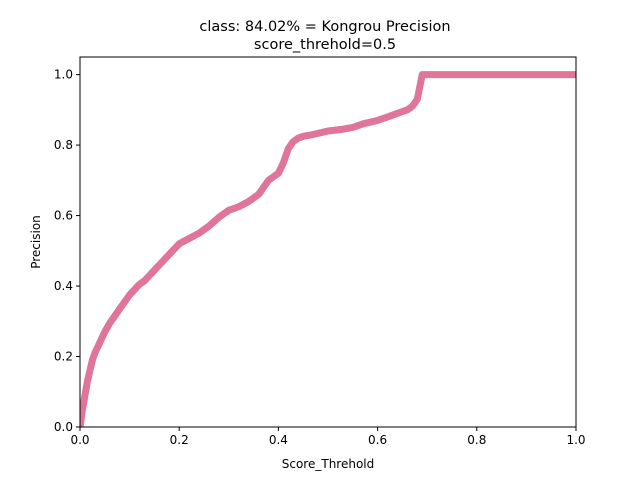 The width and height of the screenshot is (640, 480). I want to click on y-tick-label: 0.2, so click(63, 357).